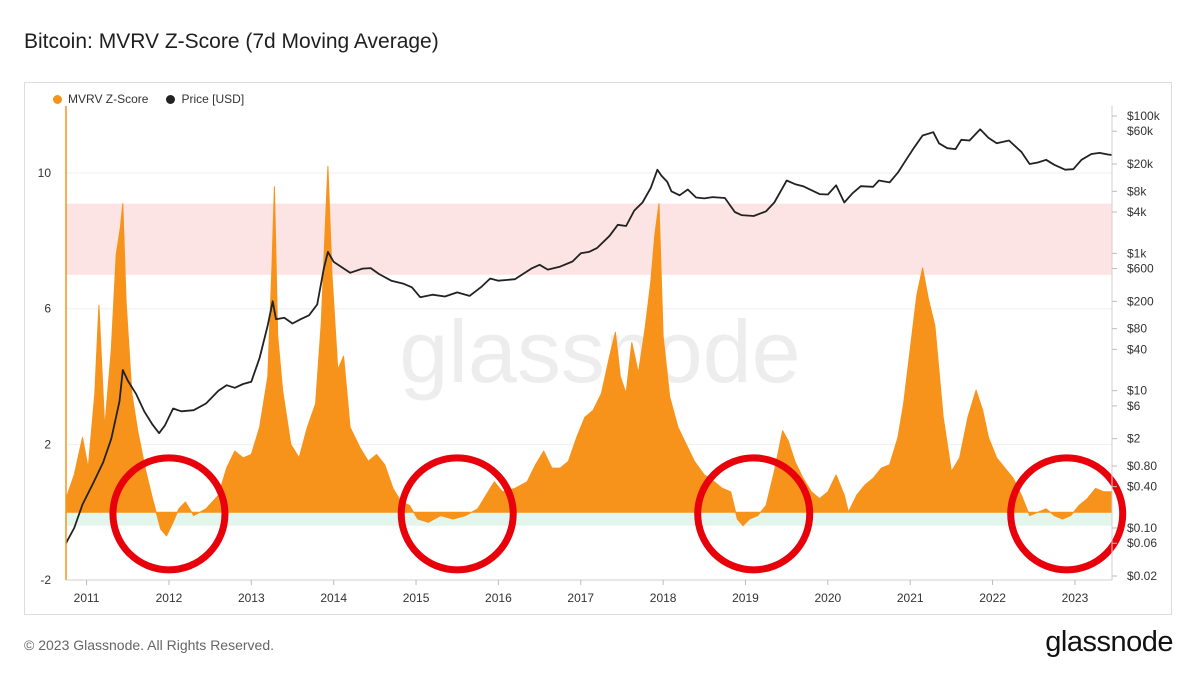 Image resolution: width=1199 pixels, height=675 pixels. Describe the element at coordinates (599, 351) in the screenshot. I see `watermark: glassnode` at that location.